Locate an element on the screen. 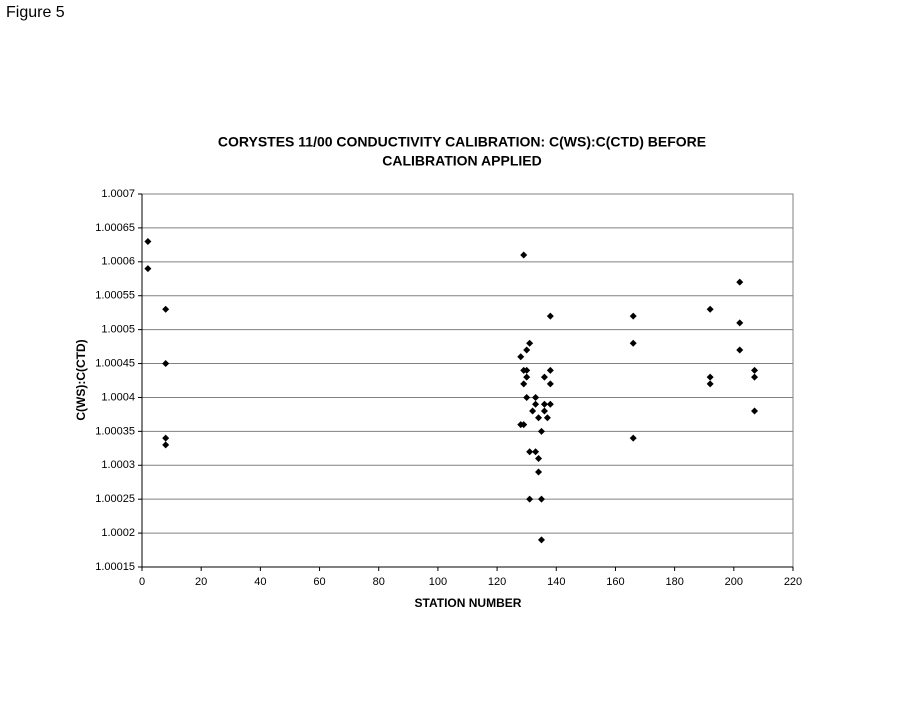 The height and width of the screenshot is (714, 924). x-tick-label: 100 is located at coordinates (438, 582).